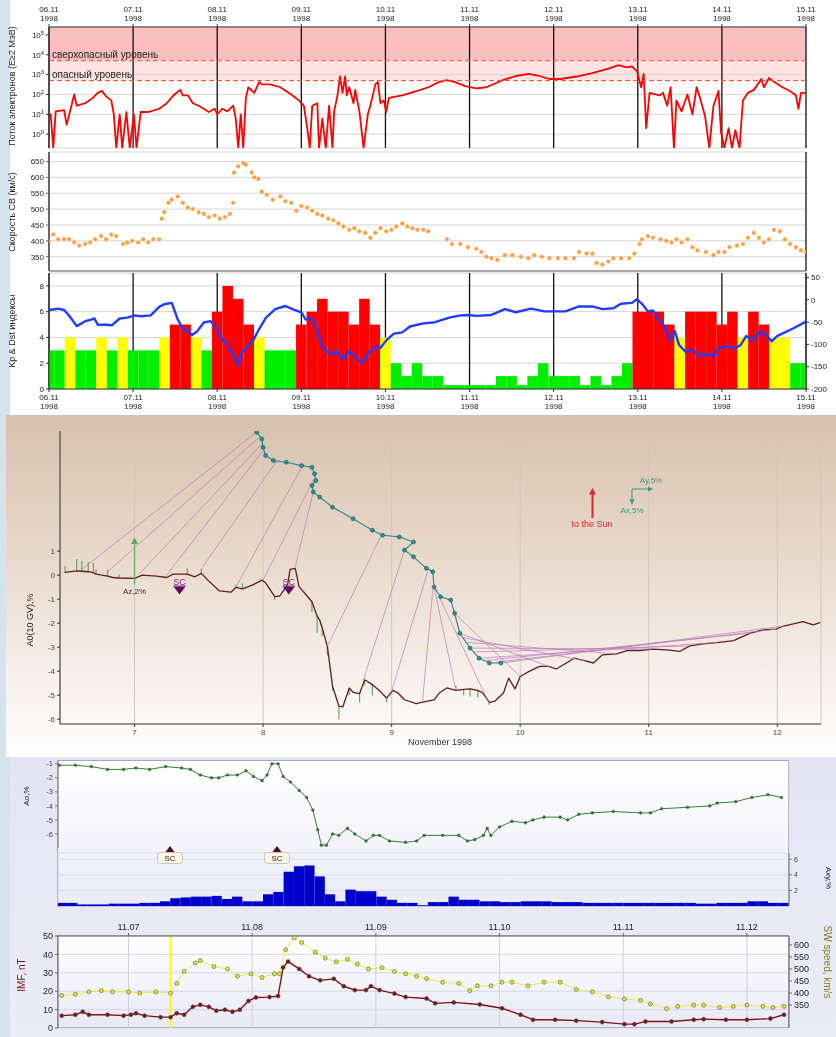  I want to click on y-tick-label: 600, so click(37, 178).